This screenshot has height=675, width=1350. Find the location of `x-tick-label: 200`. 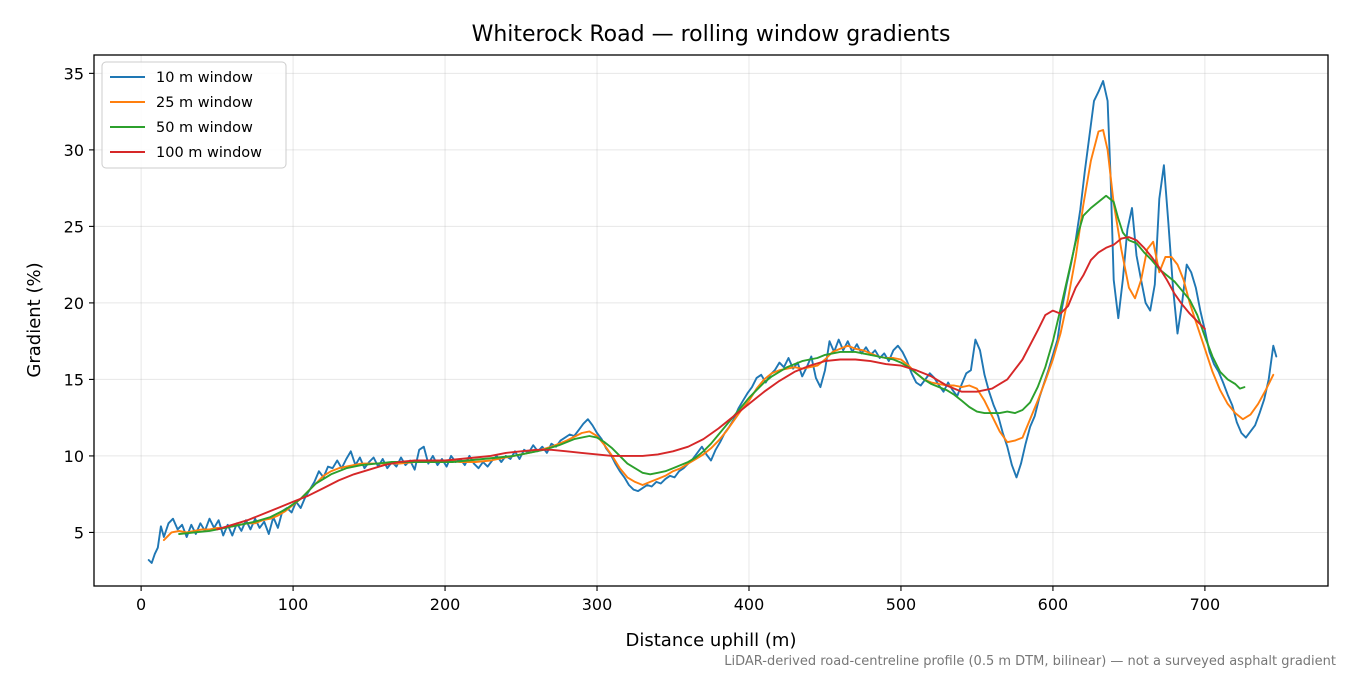

x-tick-label: 200 is located at coordinates (445, 604).